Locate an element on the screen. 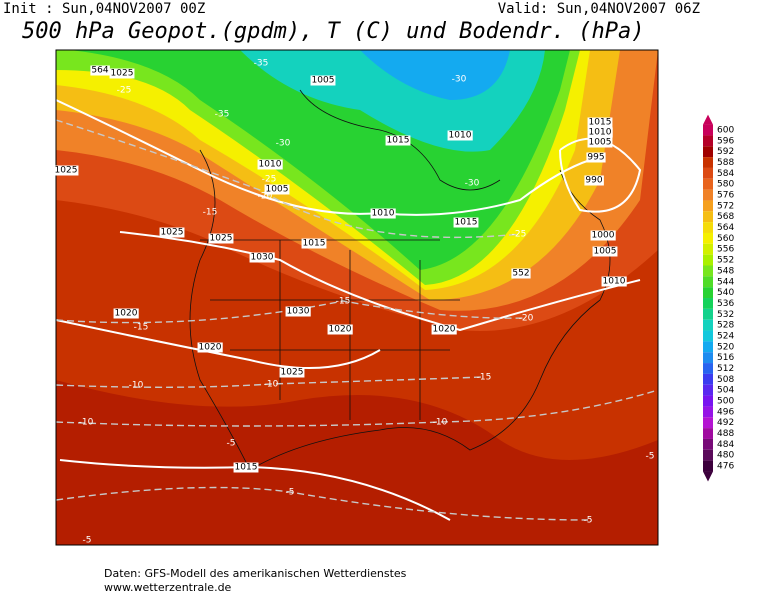  colorbar-label: 540 is located at coordinates (725, 293).